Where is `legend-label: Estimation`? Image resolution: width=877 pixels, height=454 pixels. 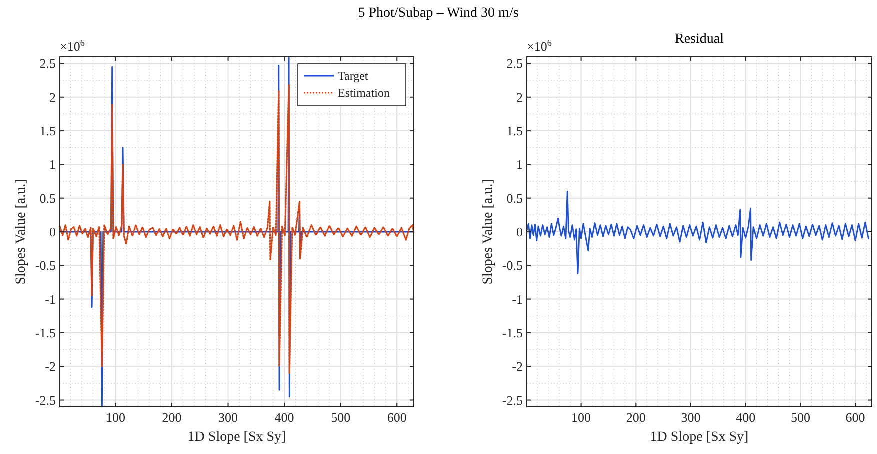 legend-label: Estimation is located at coordinates (364, 93).